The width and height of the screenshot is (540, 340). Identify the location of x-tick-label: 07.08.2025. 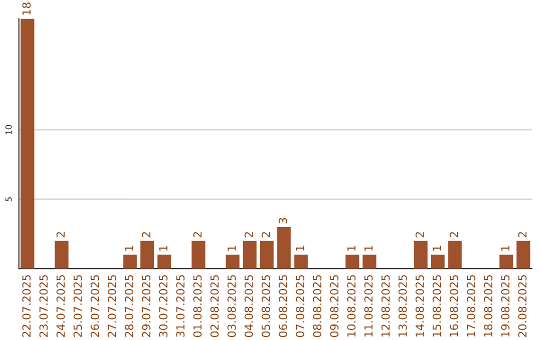
(300, 306).